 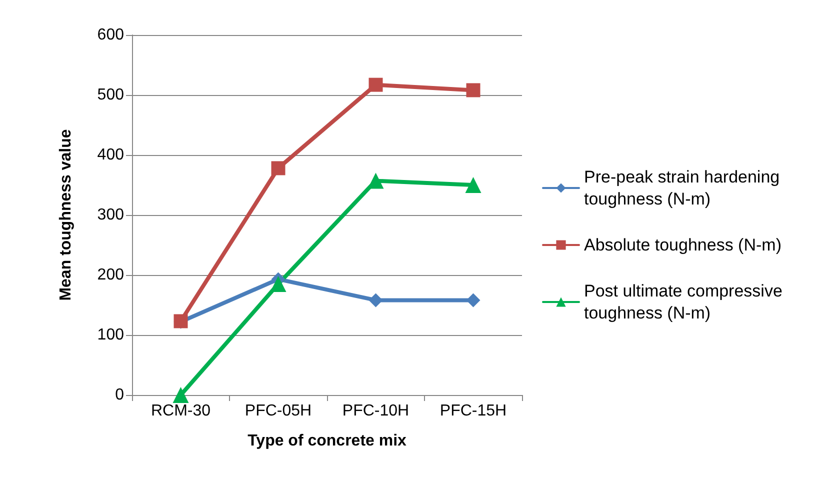 I want to click on y-axis-title: Mean toughness value, so click(x=66, y=215).